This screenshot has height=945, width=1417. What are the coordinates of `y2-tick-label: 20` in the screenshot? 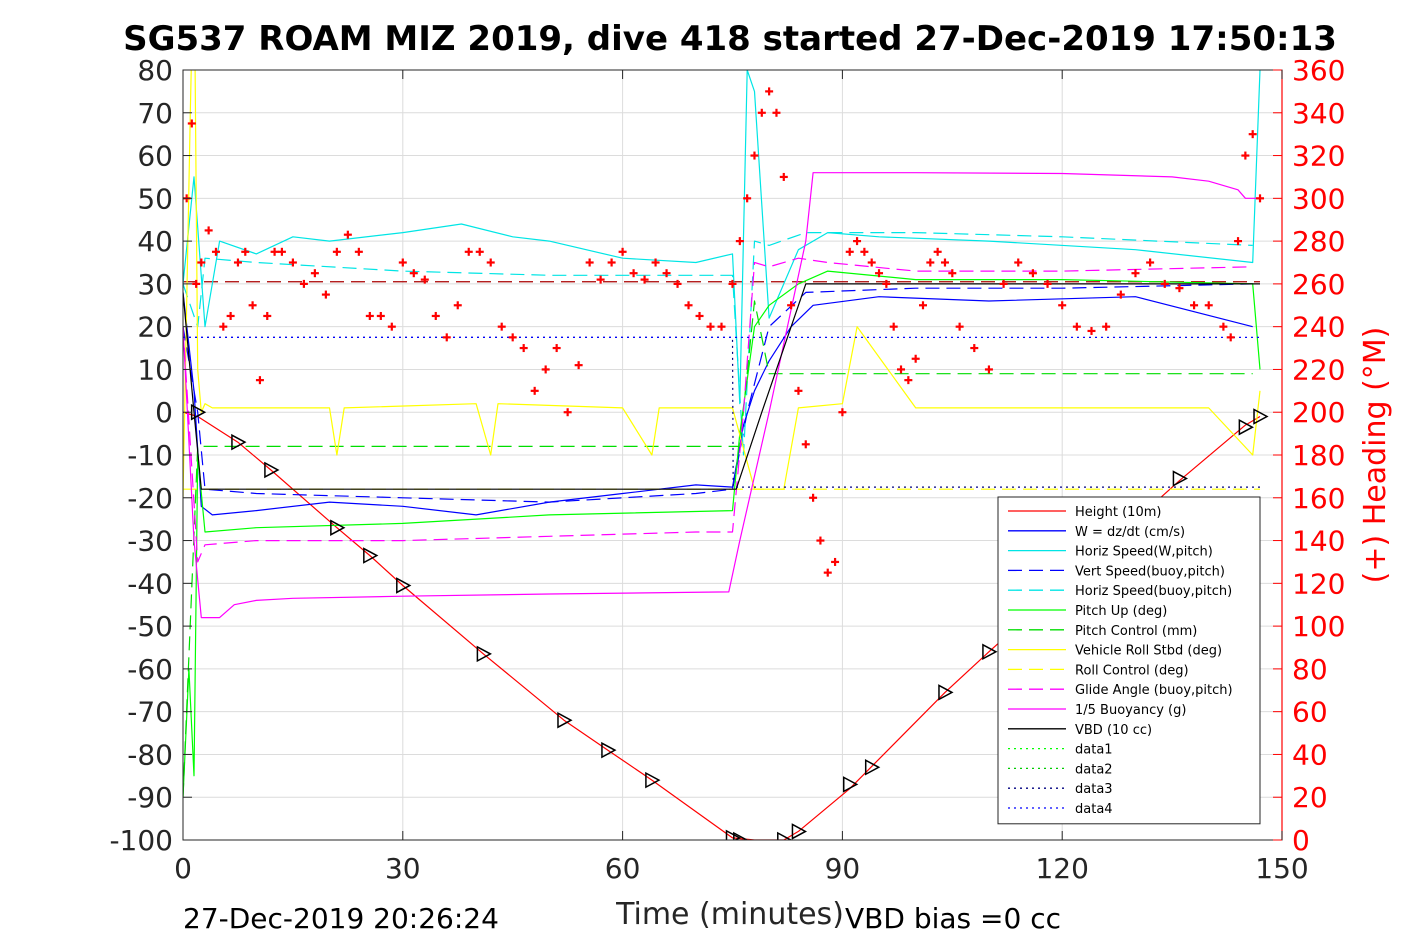 It's located at (1310, 797).